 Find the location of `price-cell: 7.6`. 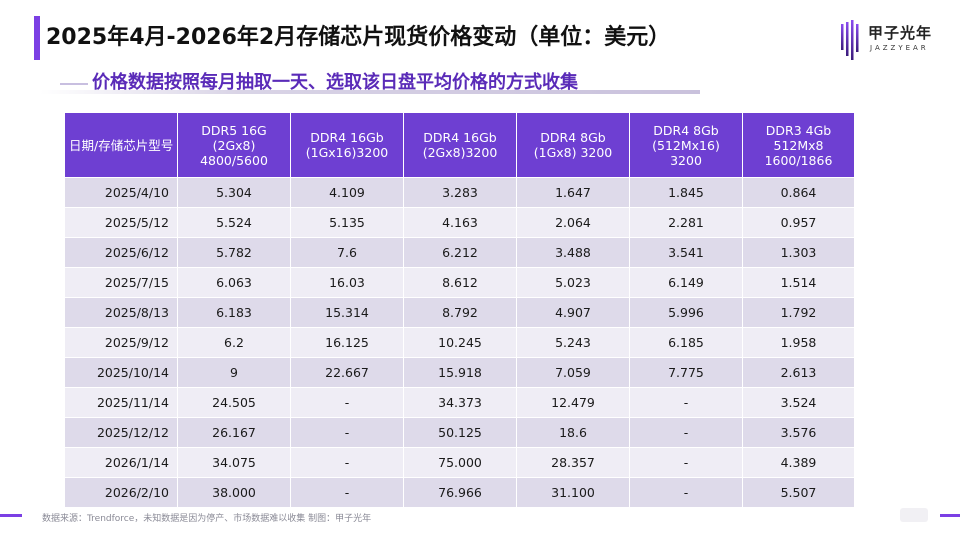

price-cell: 7.6 is located at coordinates (347, 252).